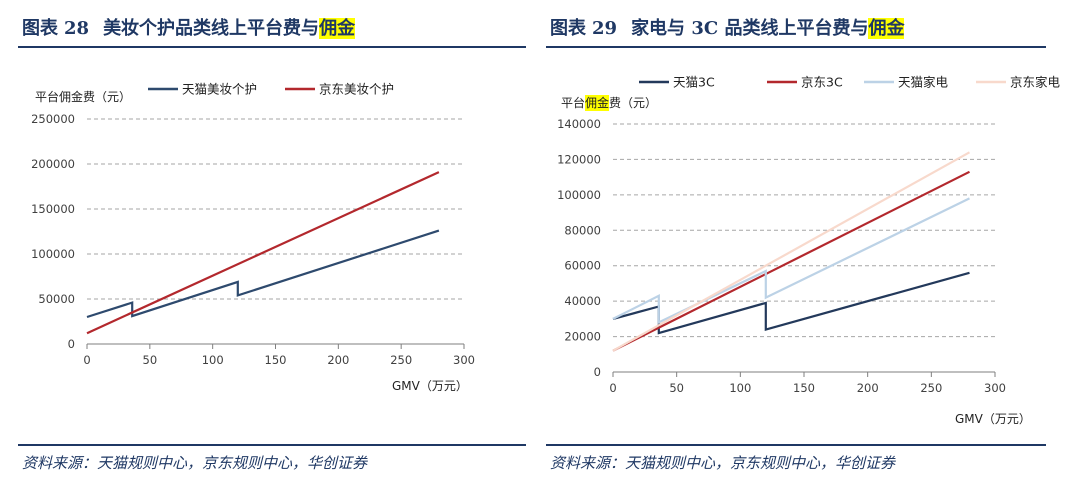  I want to click on right-legend-label-2: 京东3C, so click(822, 82).